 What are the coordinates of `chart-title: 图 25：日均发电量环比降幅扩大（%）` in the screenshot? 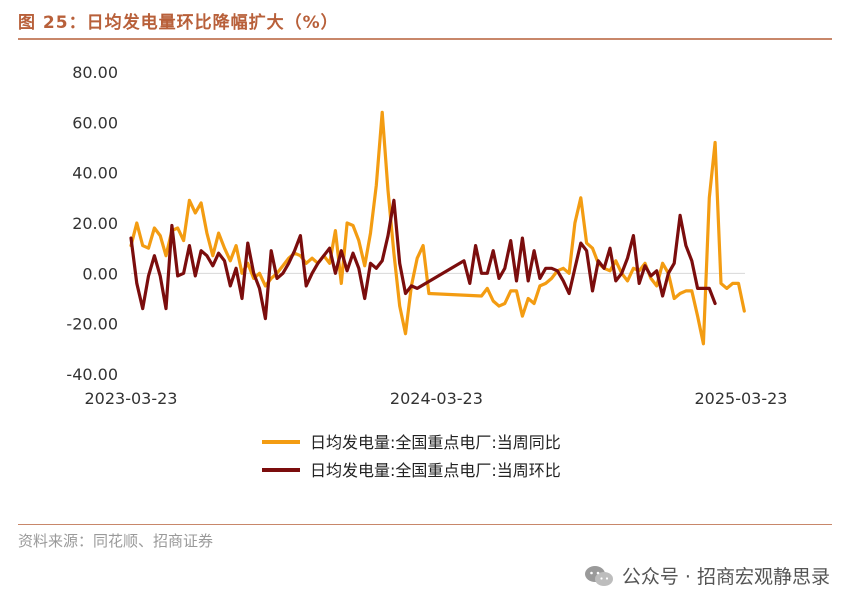 It's located at (178, 23).